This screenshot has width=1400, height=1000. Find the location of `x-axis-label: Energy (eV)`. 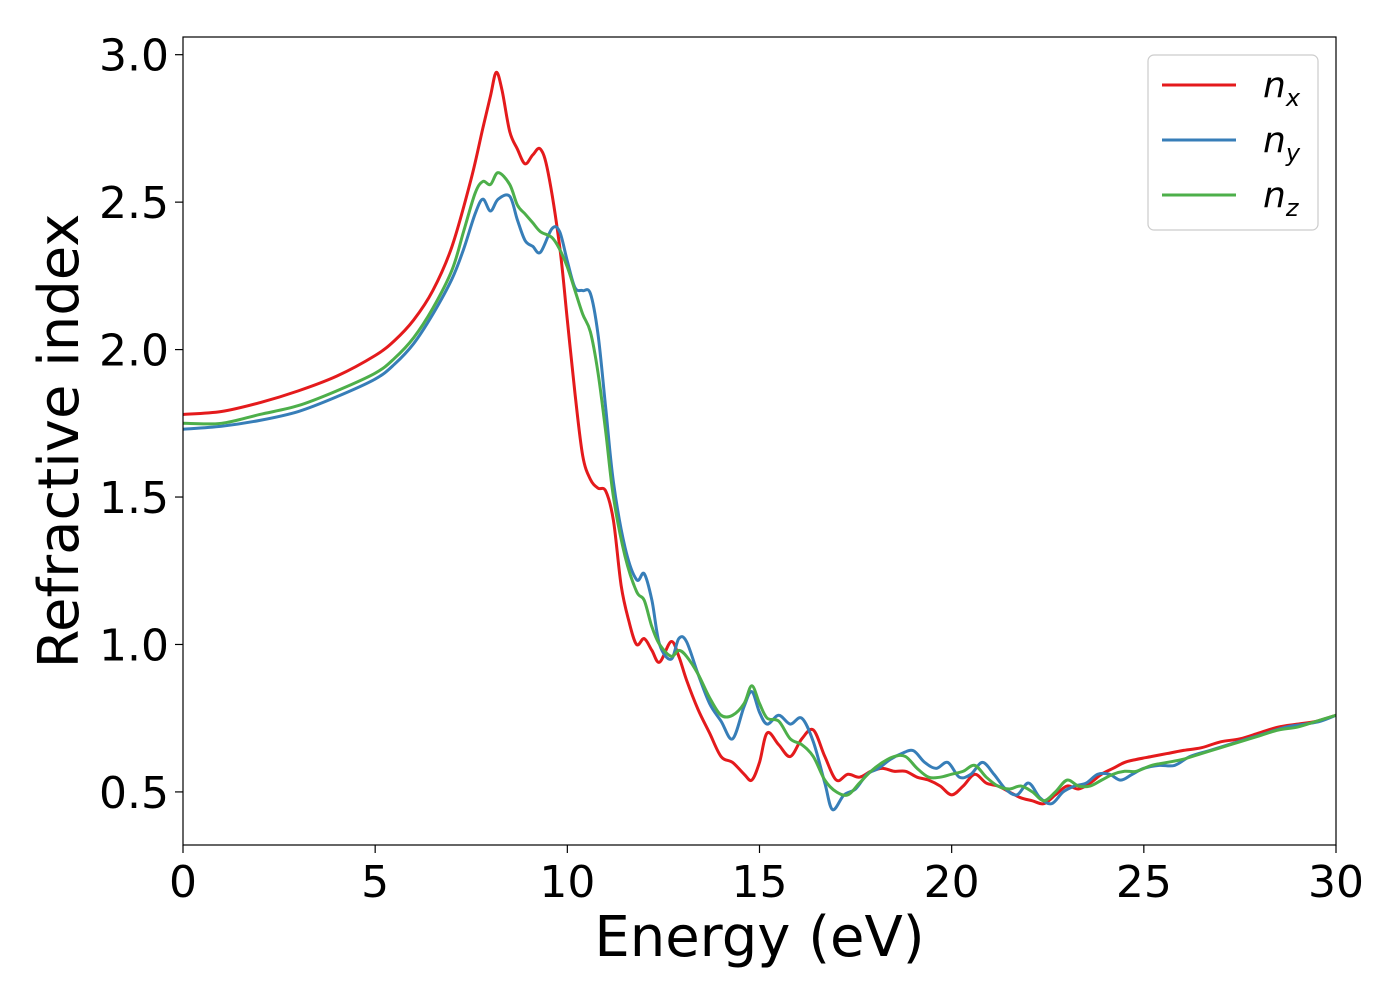

x-axis-label: Energy (eV) is located at coordinates (759, 937).